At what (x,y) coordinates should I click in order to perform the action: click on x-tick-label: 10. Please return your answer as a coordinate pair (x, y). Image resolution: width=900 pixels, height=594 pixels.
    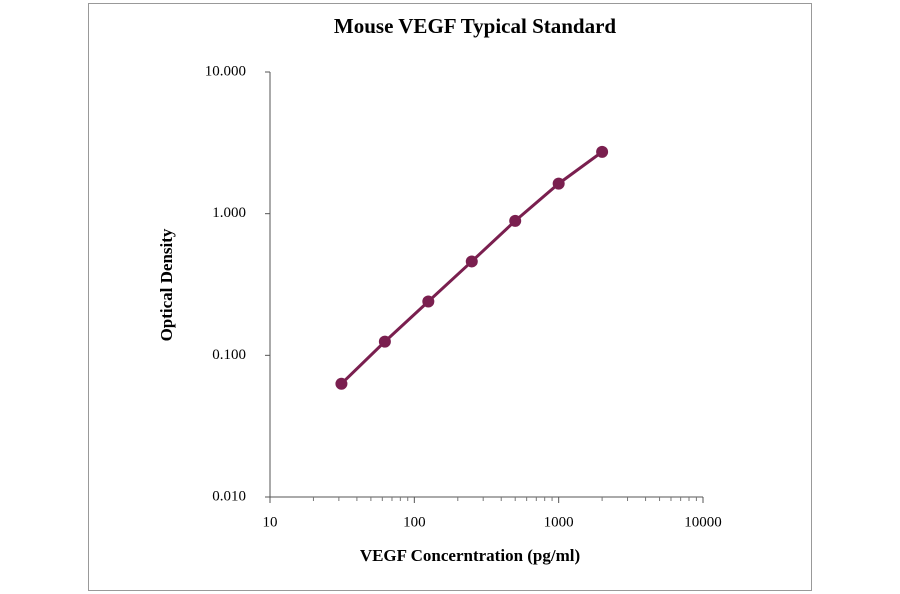
    Looking at the image, I should click on (270, 522).